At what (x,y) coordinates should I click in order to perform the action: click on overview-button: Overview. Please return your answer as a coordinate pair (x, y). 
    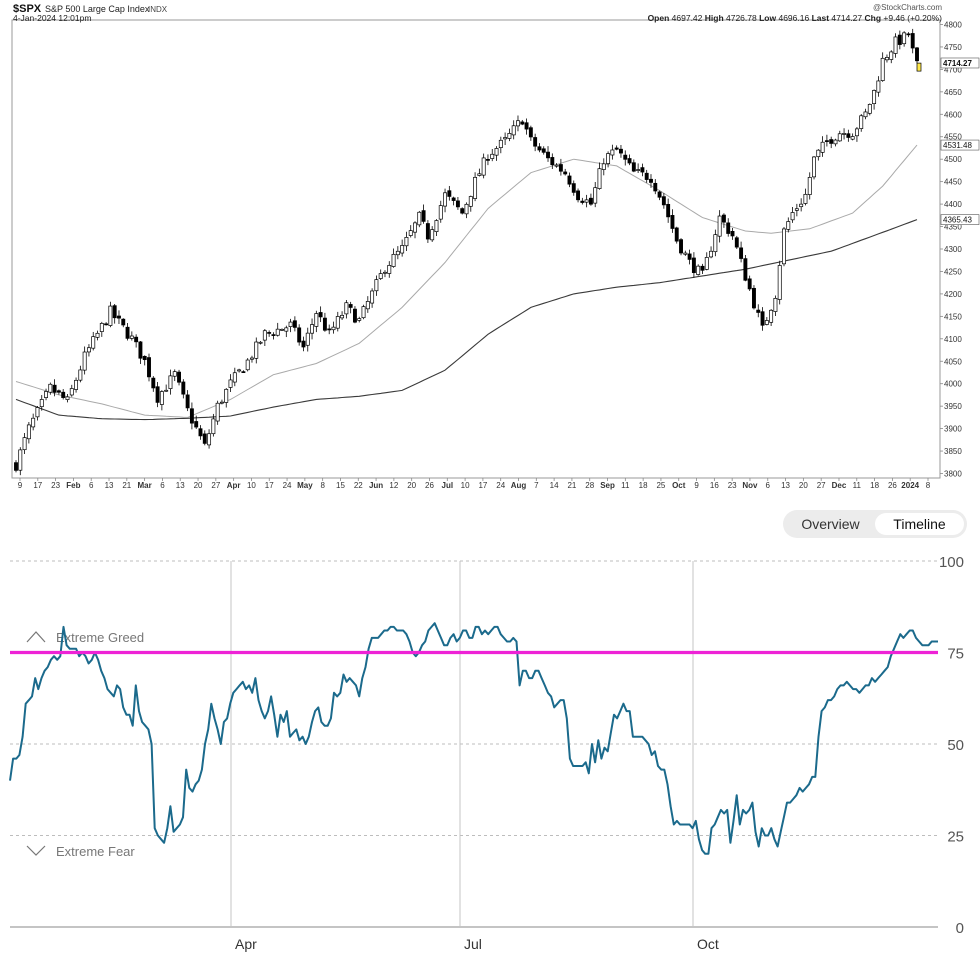
    Looking at the image, I should click on (830, 524).